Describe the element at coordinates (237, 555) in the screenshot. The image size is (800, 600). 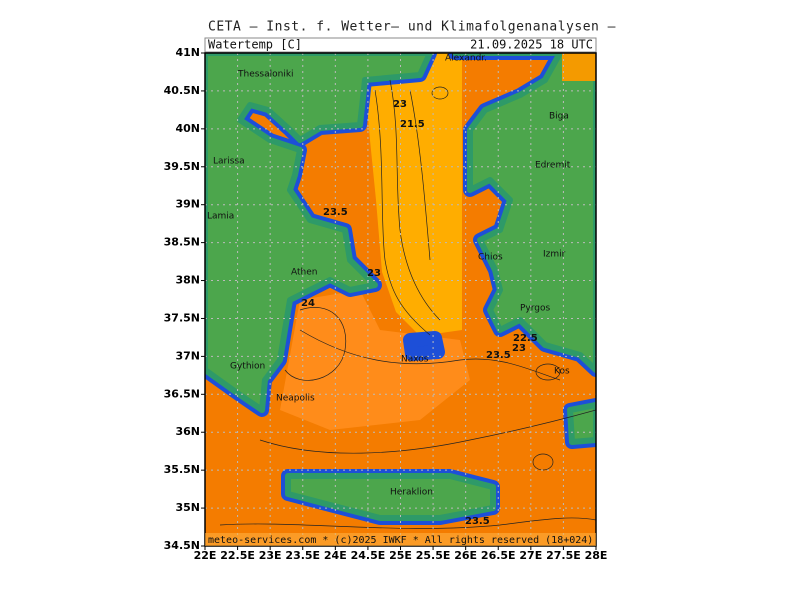
I see `lon-tick-label: 22.5E` at that location.